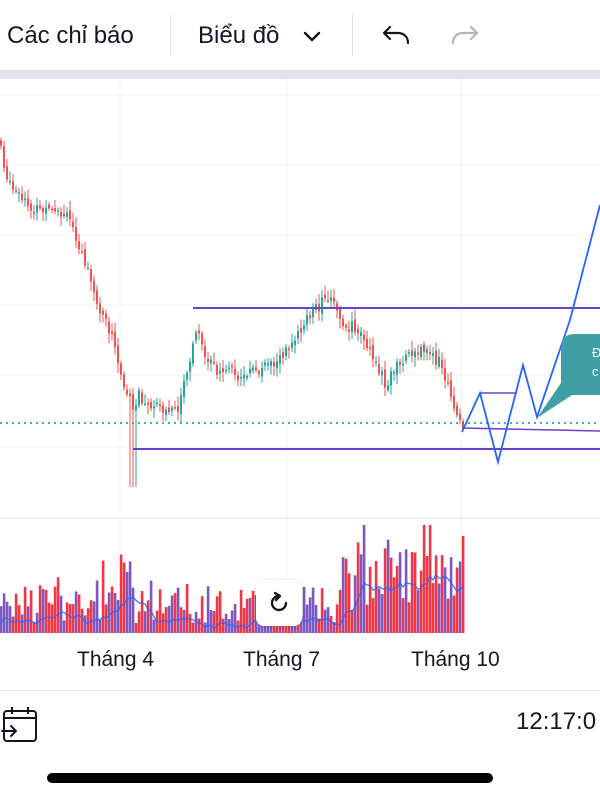 The width and height of the screenshot is (600, 800). Describe the element at coordinates (312, 36) in the screenshot. I see `chevron-down-icon` at that location.